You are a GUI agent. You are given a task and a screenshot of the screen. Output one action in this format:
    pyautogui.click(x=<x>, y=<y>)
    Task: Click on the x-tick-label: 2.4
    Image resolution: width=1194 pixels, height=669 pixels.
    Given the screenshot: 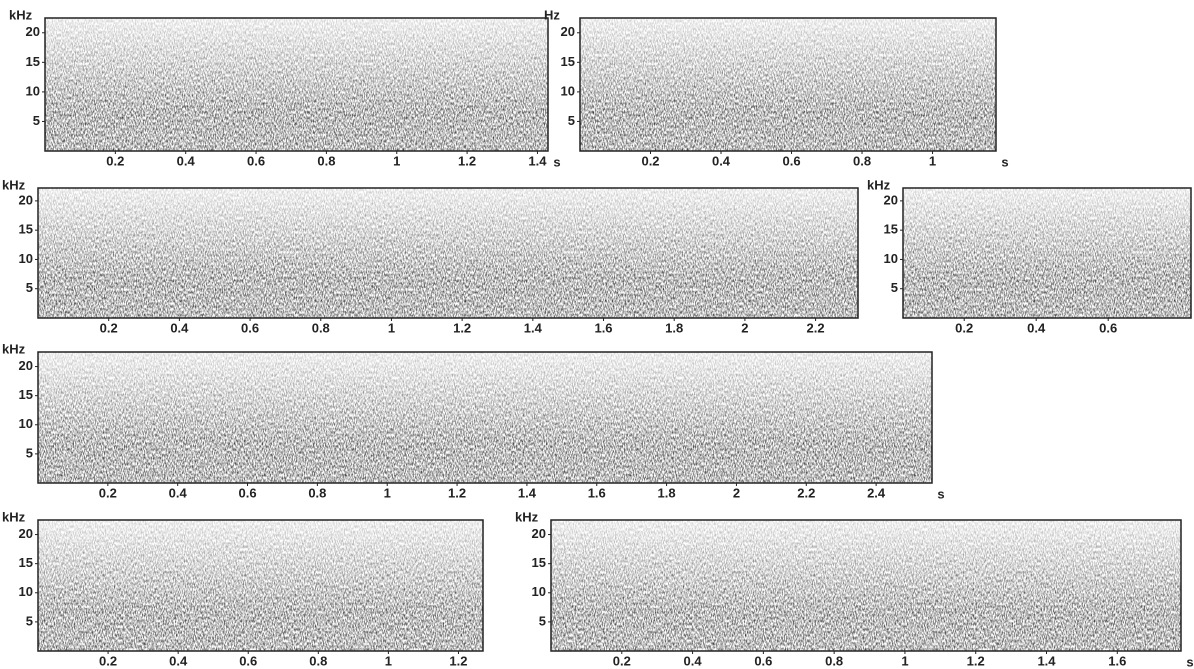 What is the action you would take?
    pyautogui.click(x=876, y=492)
    